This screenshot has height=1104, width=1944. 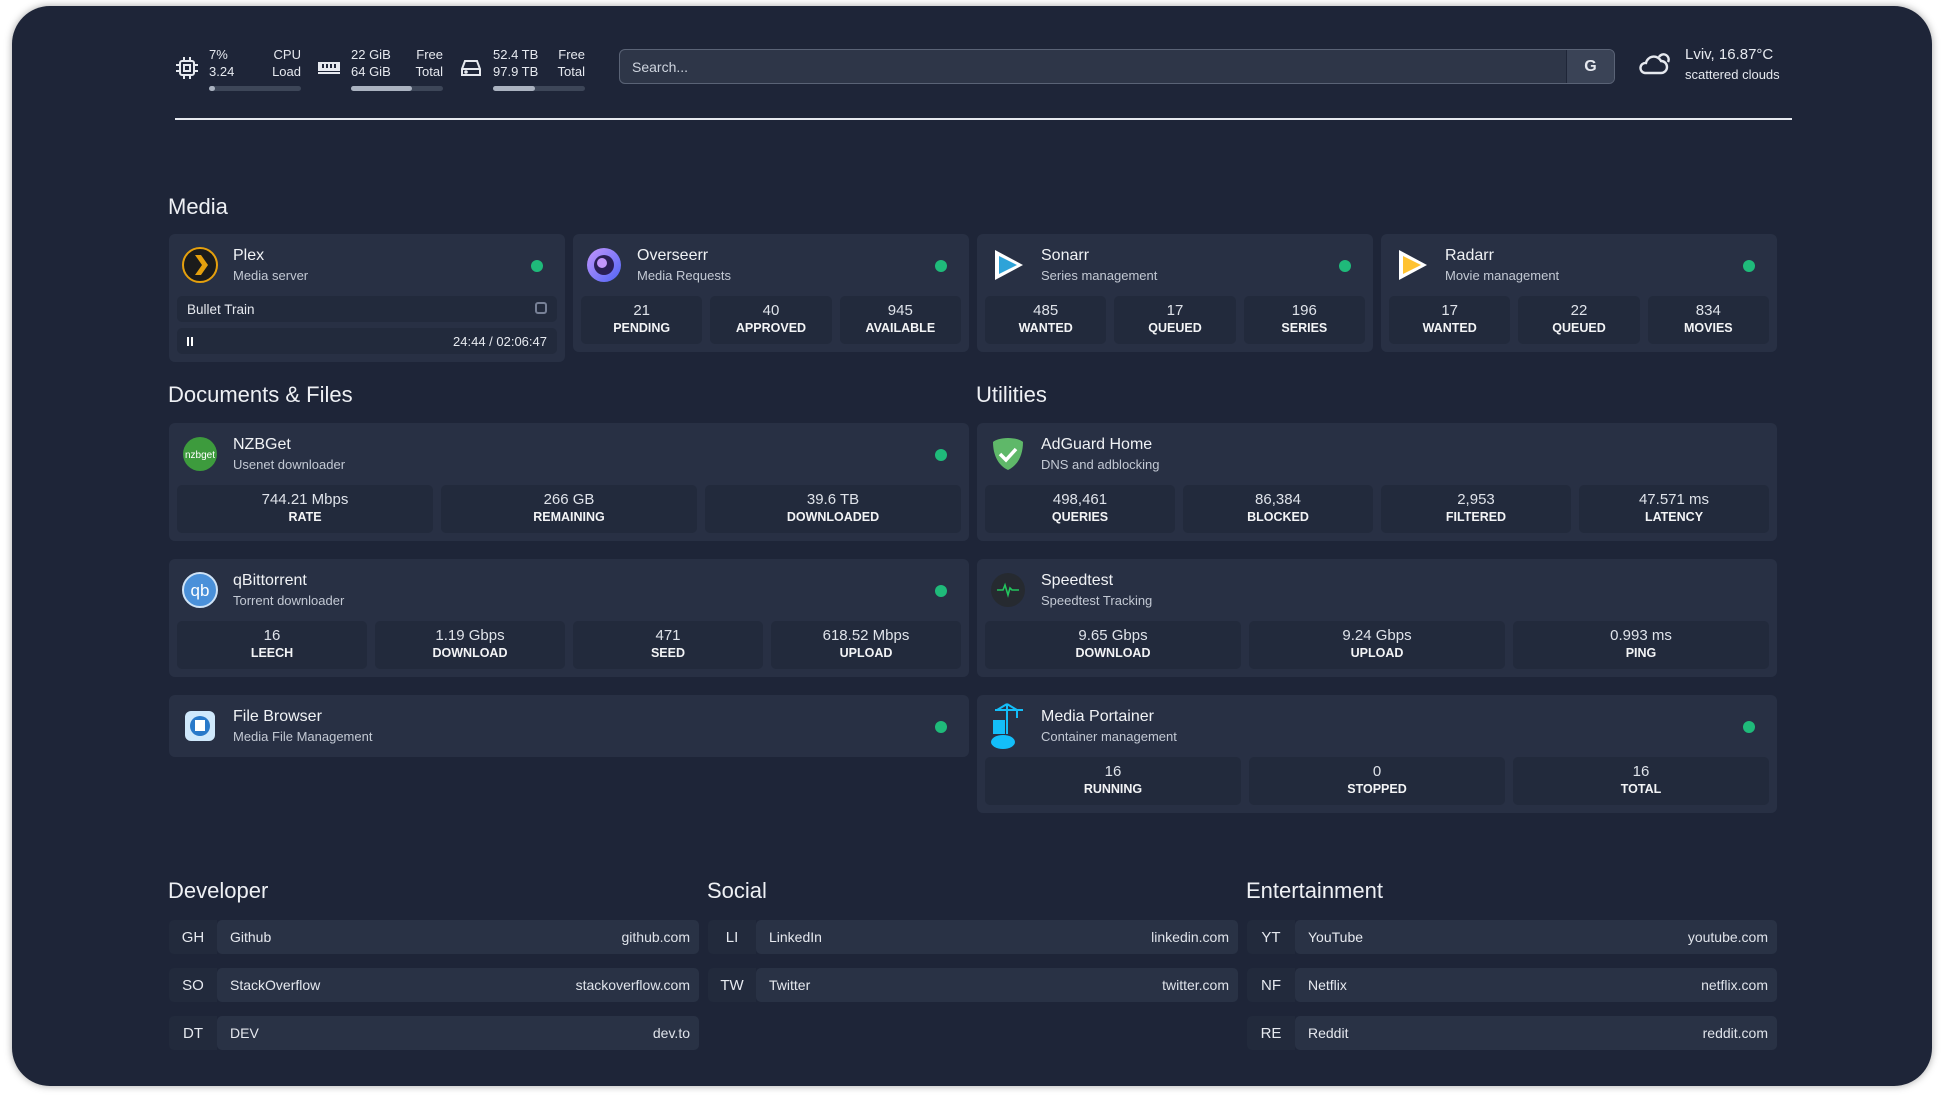 I want to click on bookmark-link: Reddit reddit.com, so click(x=1536, y=1033).